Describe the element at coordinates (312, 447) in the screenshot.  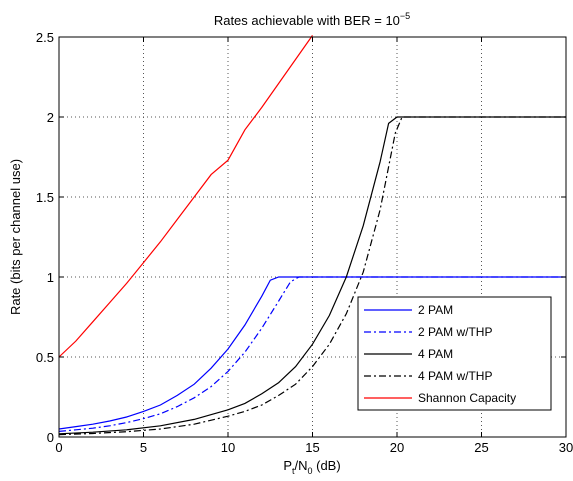
I see `x-tick-label: 15` at that location.